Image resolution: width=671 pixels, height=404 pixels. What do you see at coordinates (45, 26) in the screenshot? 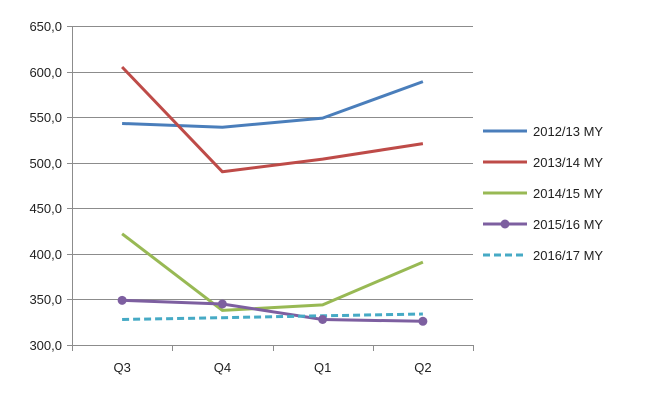
I see `y-tick-label: 650,0` at bounding box center [45, 26].